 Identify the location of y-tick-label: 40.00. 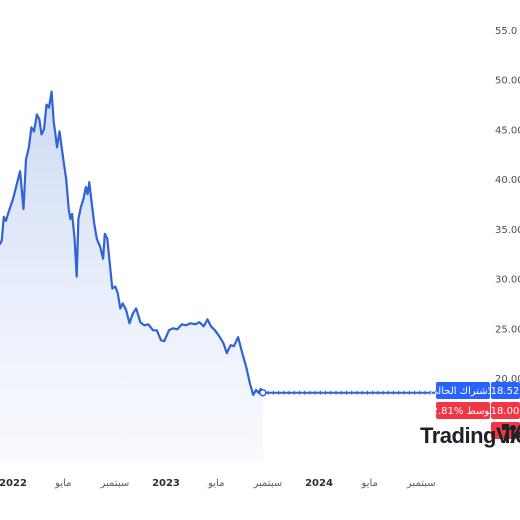
(507, 180).